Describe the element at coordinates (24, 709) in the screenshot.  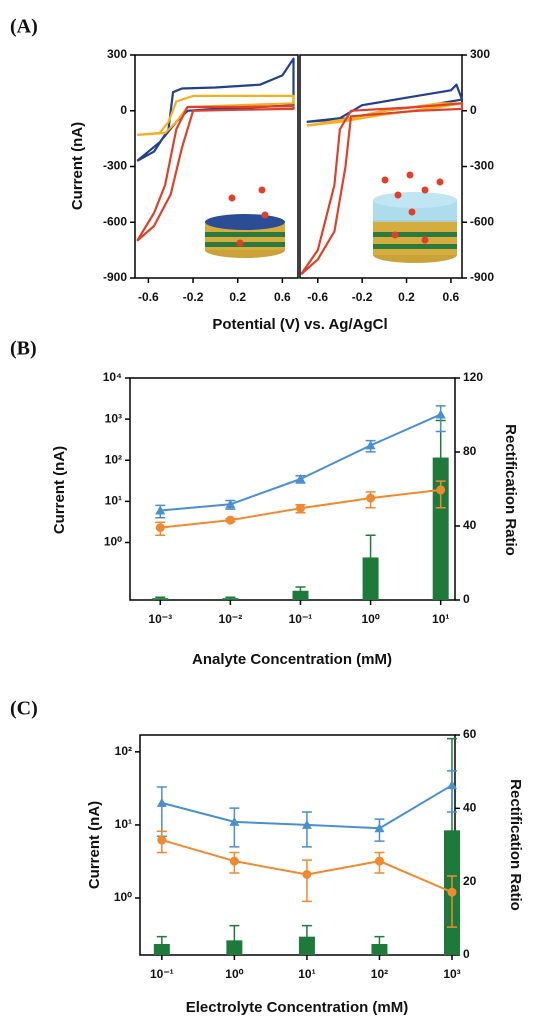
I see `panel-label: (C)` at that location.